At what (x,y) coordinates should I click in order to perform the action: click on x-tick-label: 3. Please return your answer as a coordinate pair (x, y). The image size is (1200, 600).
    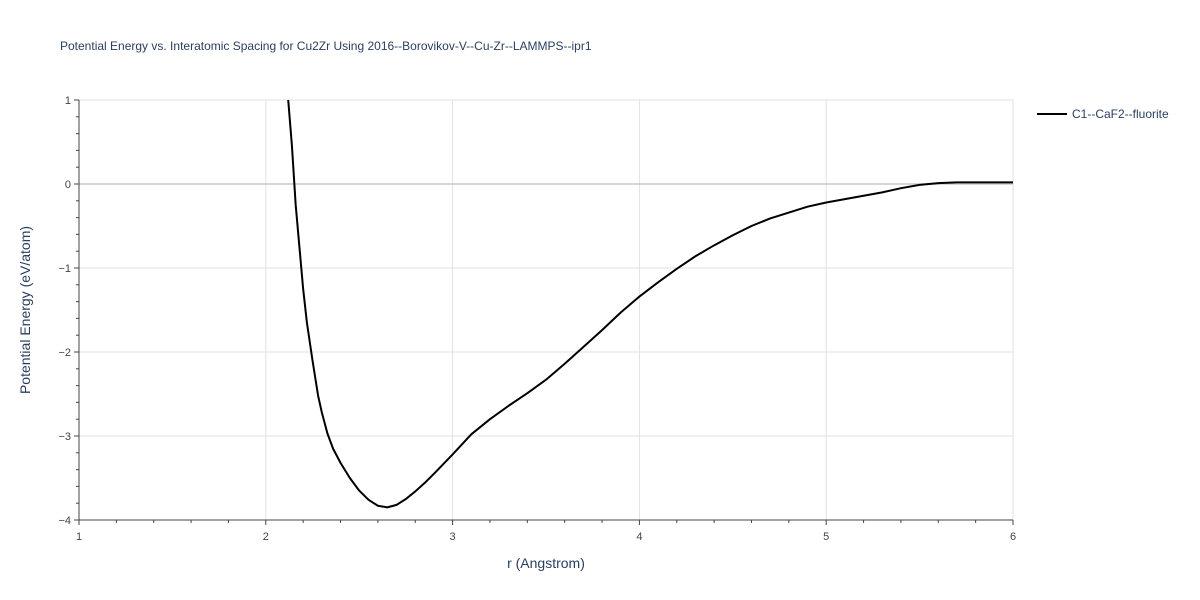
    Looking at the image, I should click on (453, 537).